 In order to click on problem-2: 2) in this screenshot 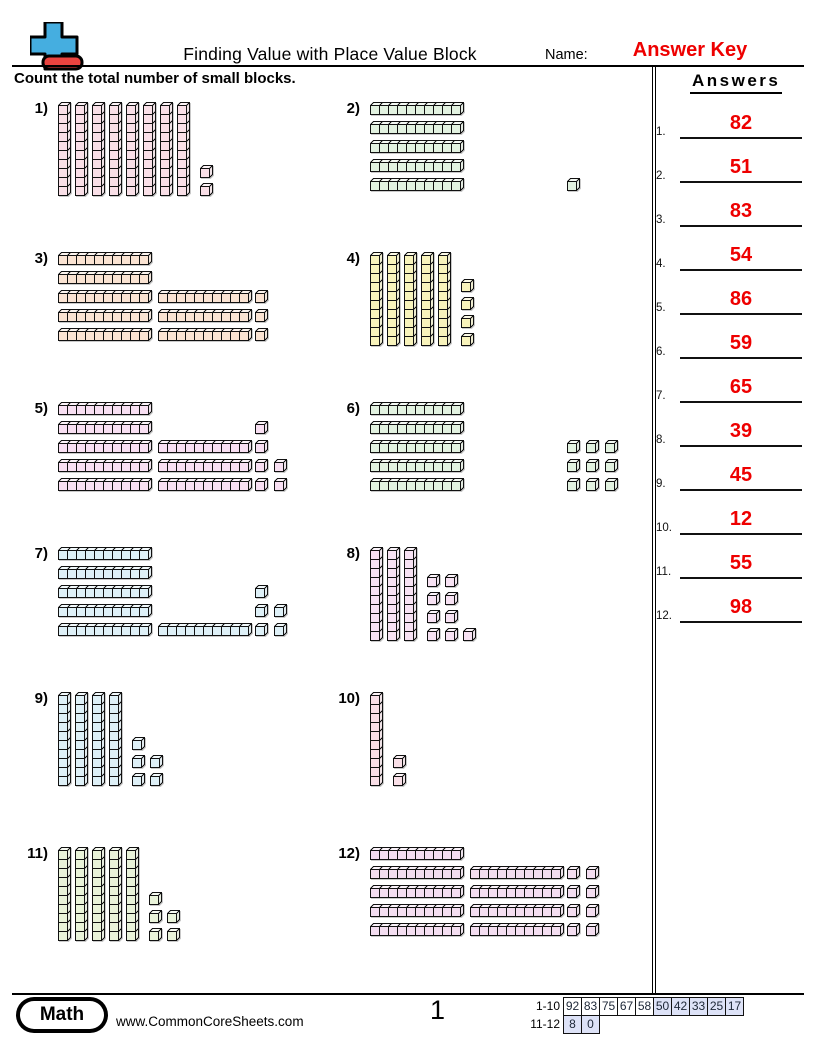, I will do `click(486, 156)`.